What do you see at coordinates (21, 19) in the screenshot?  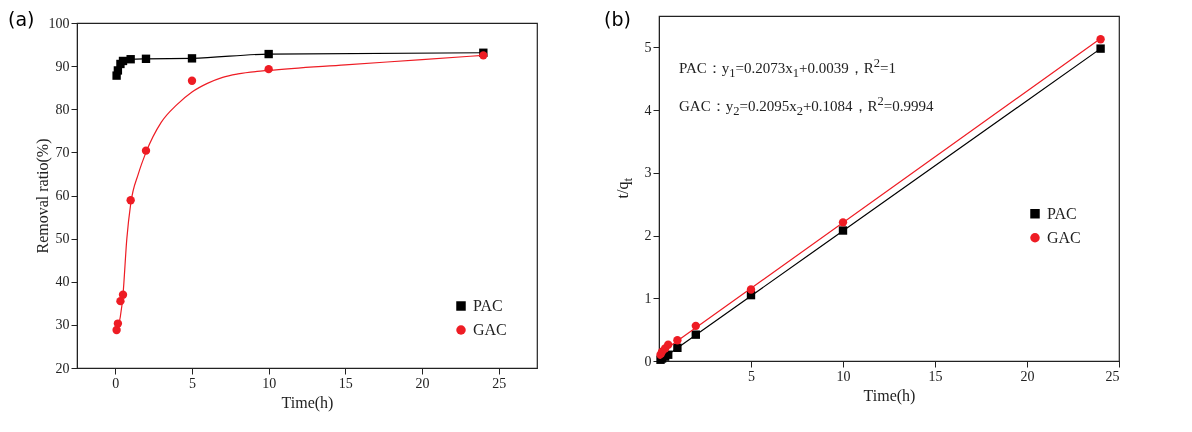 I see `chart-title: (a)` at bounding box center [21, 19].